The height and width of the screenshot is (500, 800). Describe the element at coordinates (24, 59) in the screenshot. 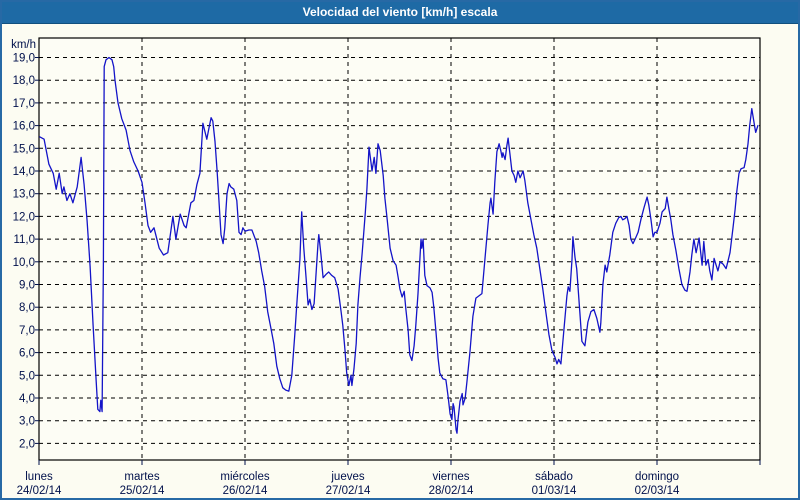

I see `y-tick-label: 19,0` at that location.